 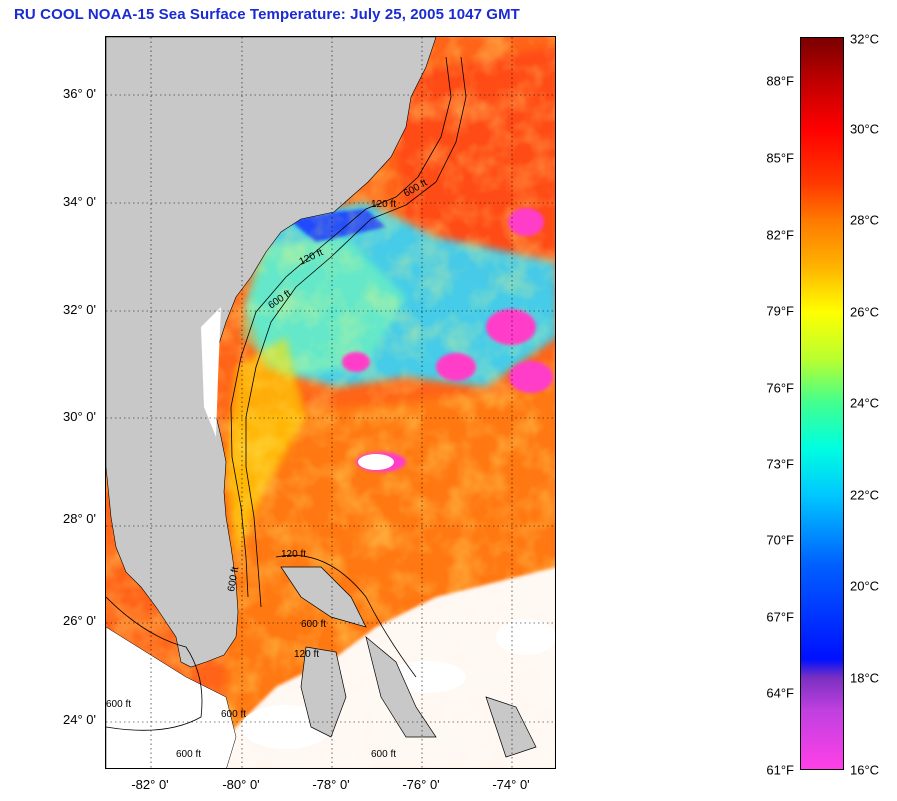 What do you see at coordinates (780, 158) in the screenshot?
I see `fahrenheit-label: 85°F` at bounding box center [780, 158].